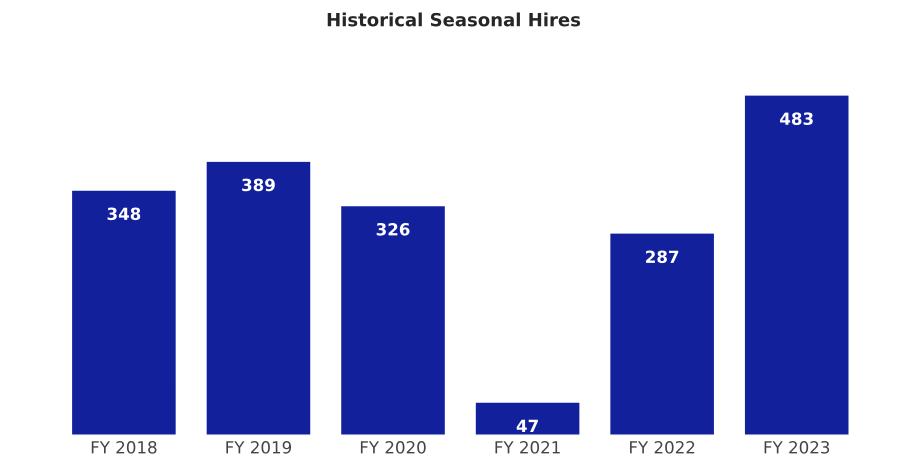 This screenshot has height=472, width=907. Describe the element at coordinates (124, 447) in the screenshot. I see `x-tick-label: FY 2018` at that location.